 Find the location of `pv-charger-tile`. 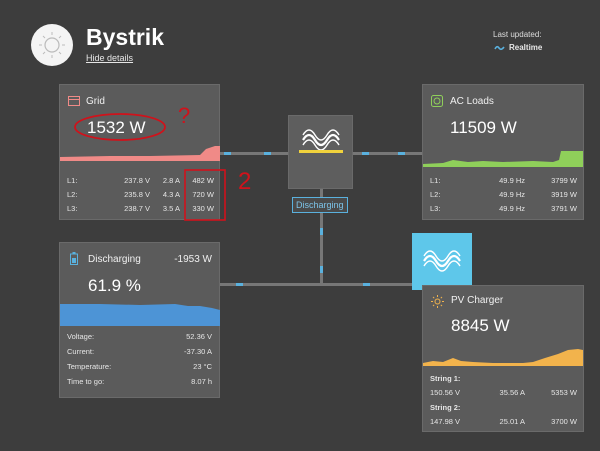

pv-charger-tile is located at coordinates (442, 261).